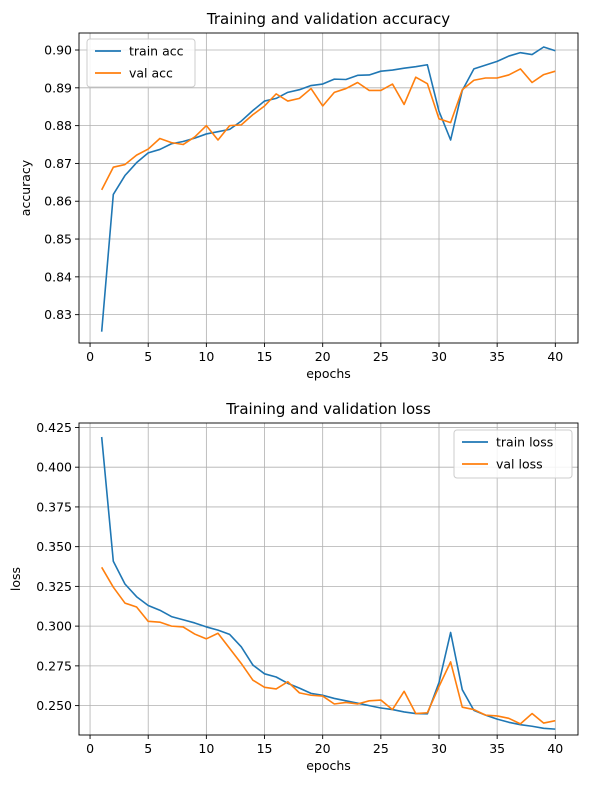  What do you see at coordinates (58, 239) in the screenshot?
I see `accuracy-ytick-label: 0.85` at bounding box center [58, 239].